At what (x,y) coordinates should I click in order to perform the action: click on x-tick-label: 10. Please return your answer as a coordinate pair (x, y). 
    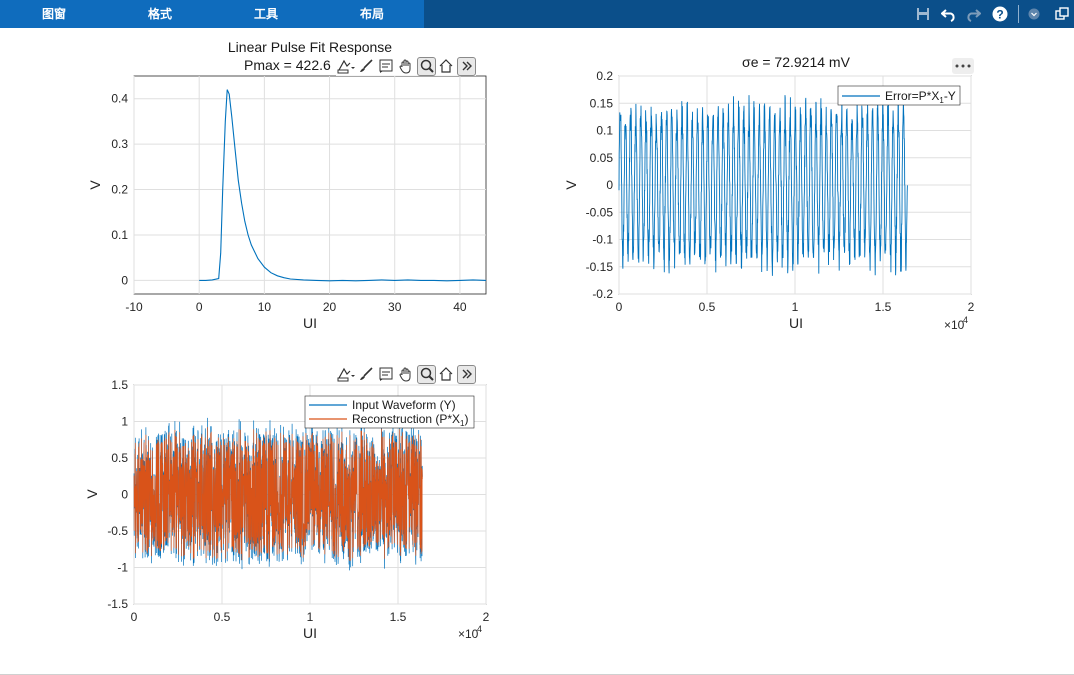
    Looking at the image, I should click on (265, 307).